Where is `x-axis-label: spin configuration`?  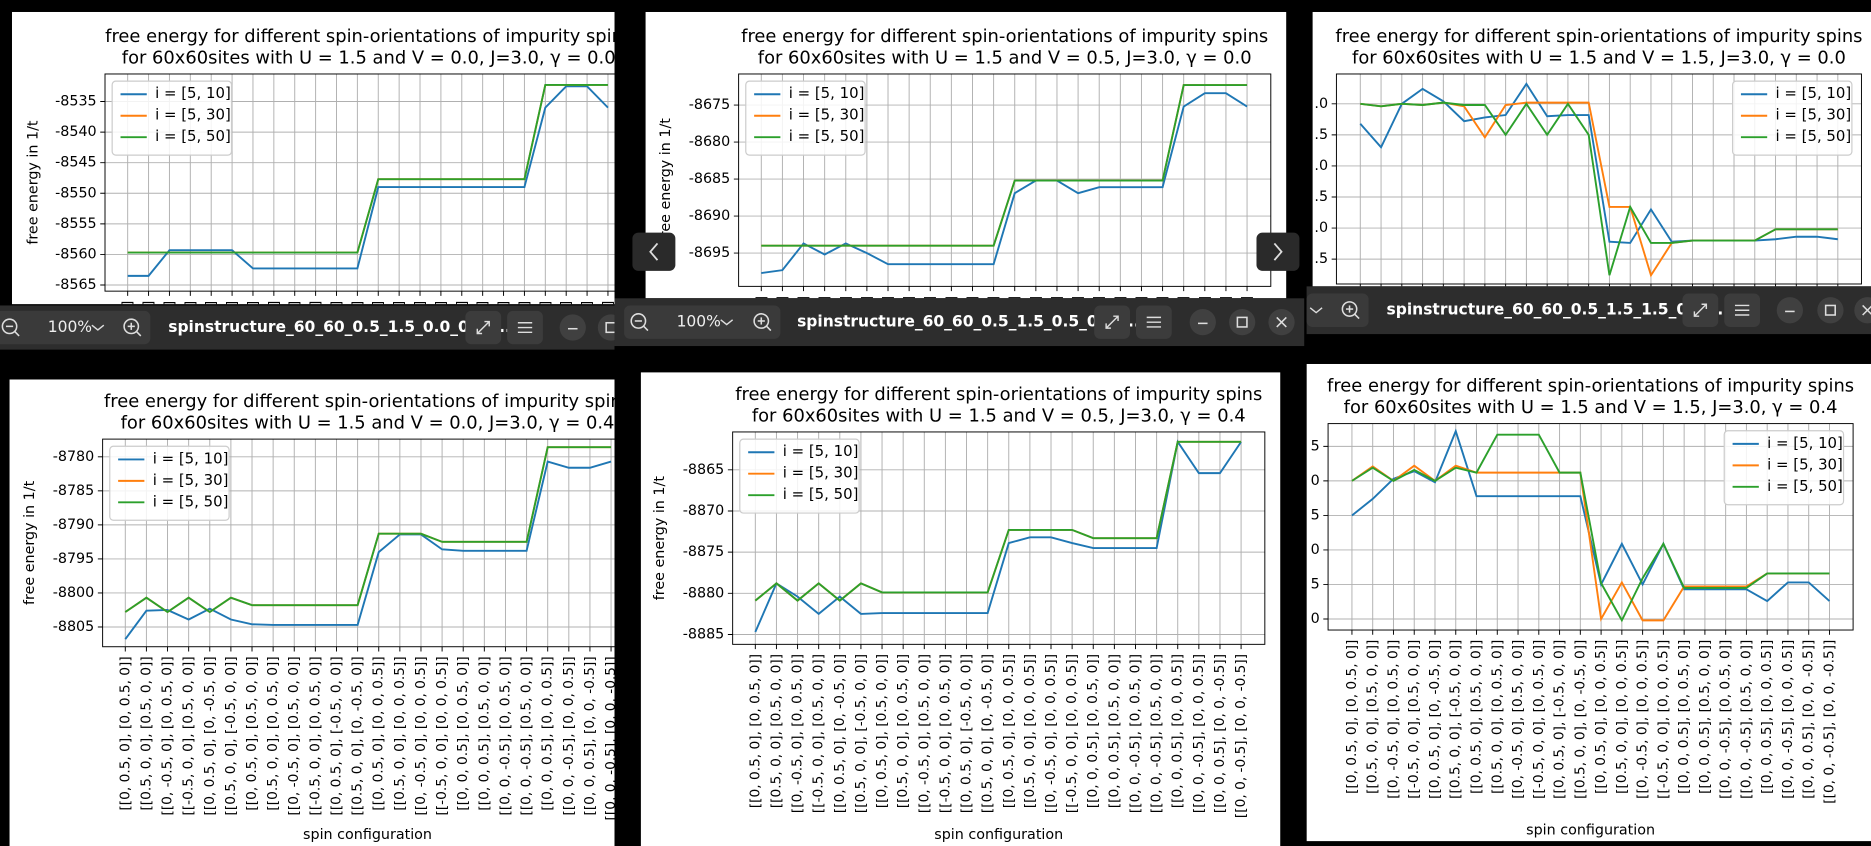
x-axis-label: spin configuration is located at coordinates (998, 835).